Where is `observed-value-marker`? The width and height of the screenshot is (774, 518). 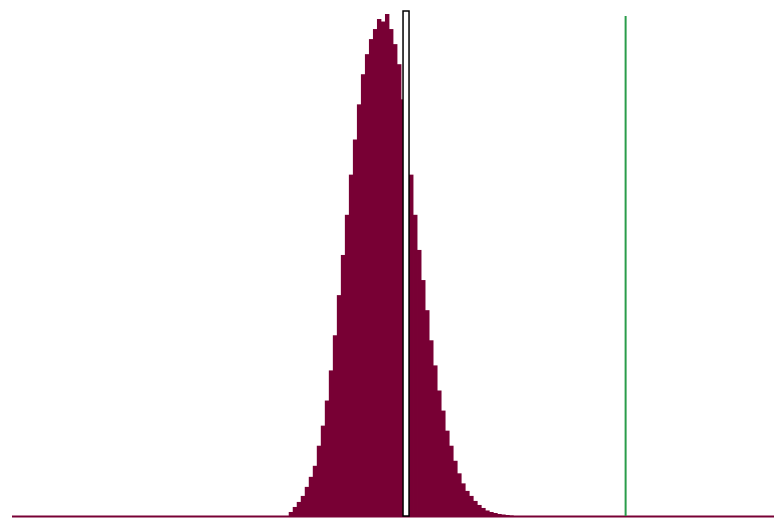
observed-value-marker is located at coordinates (406, 263).